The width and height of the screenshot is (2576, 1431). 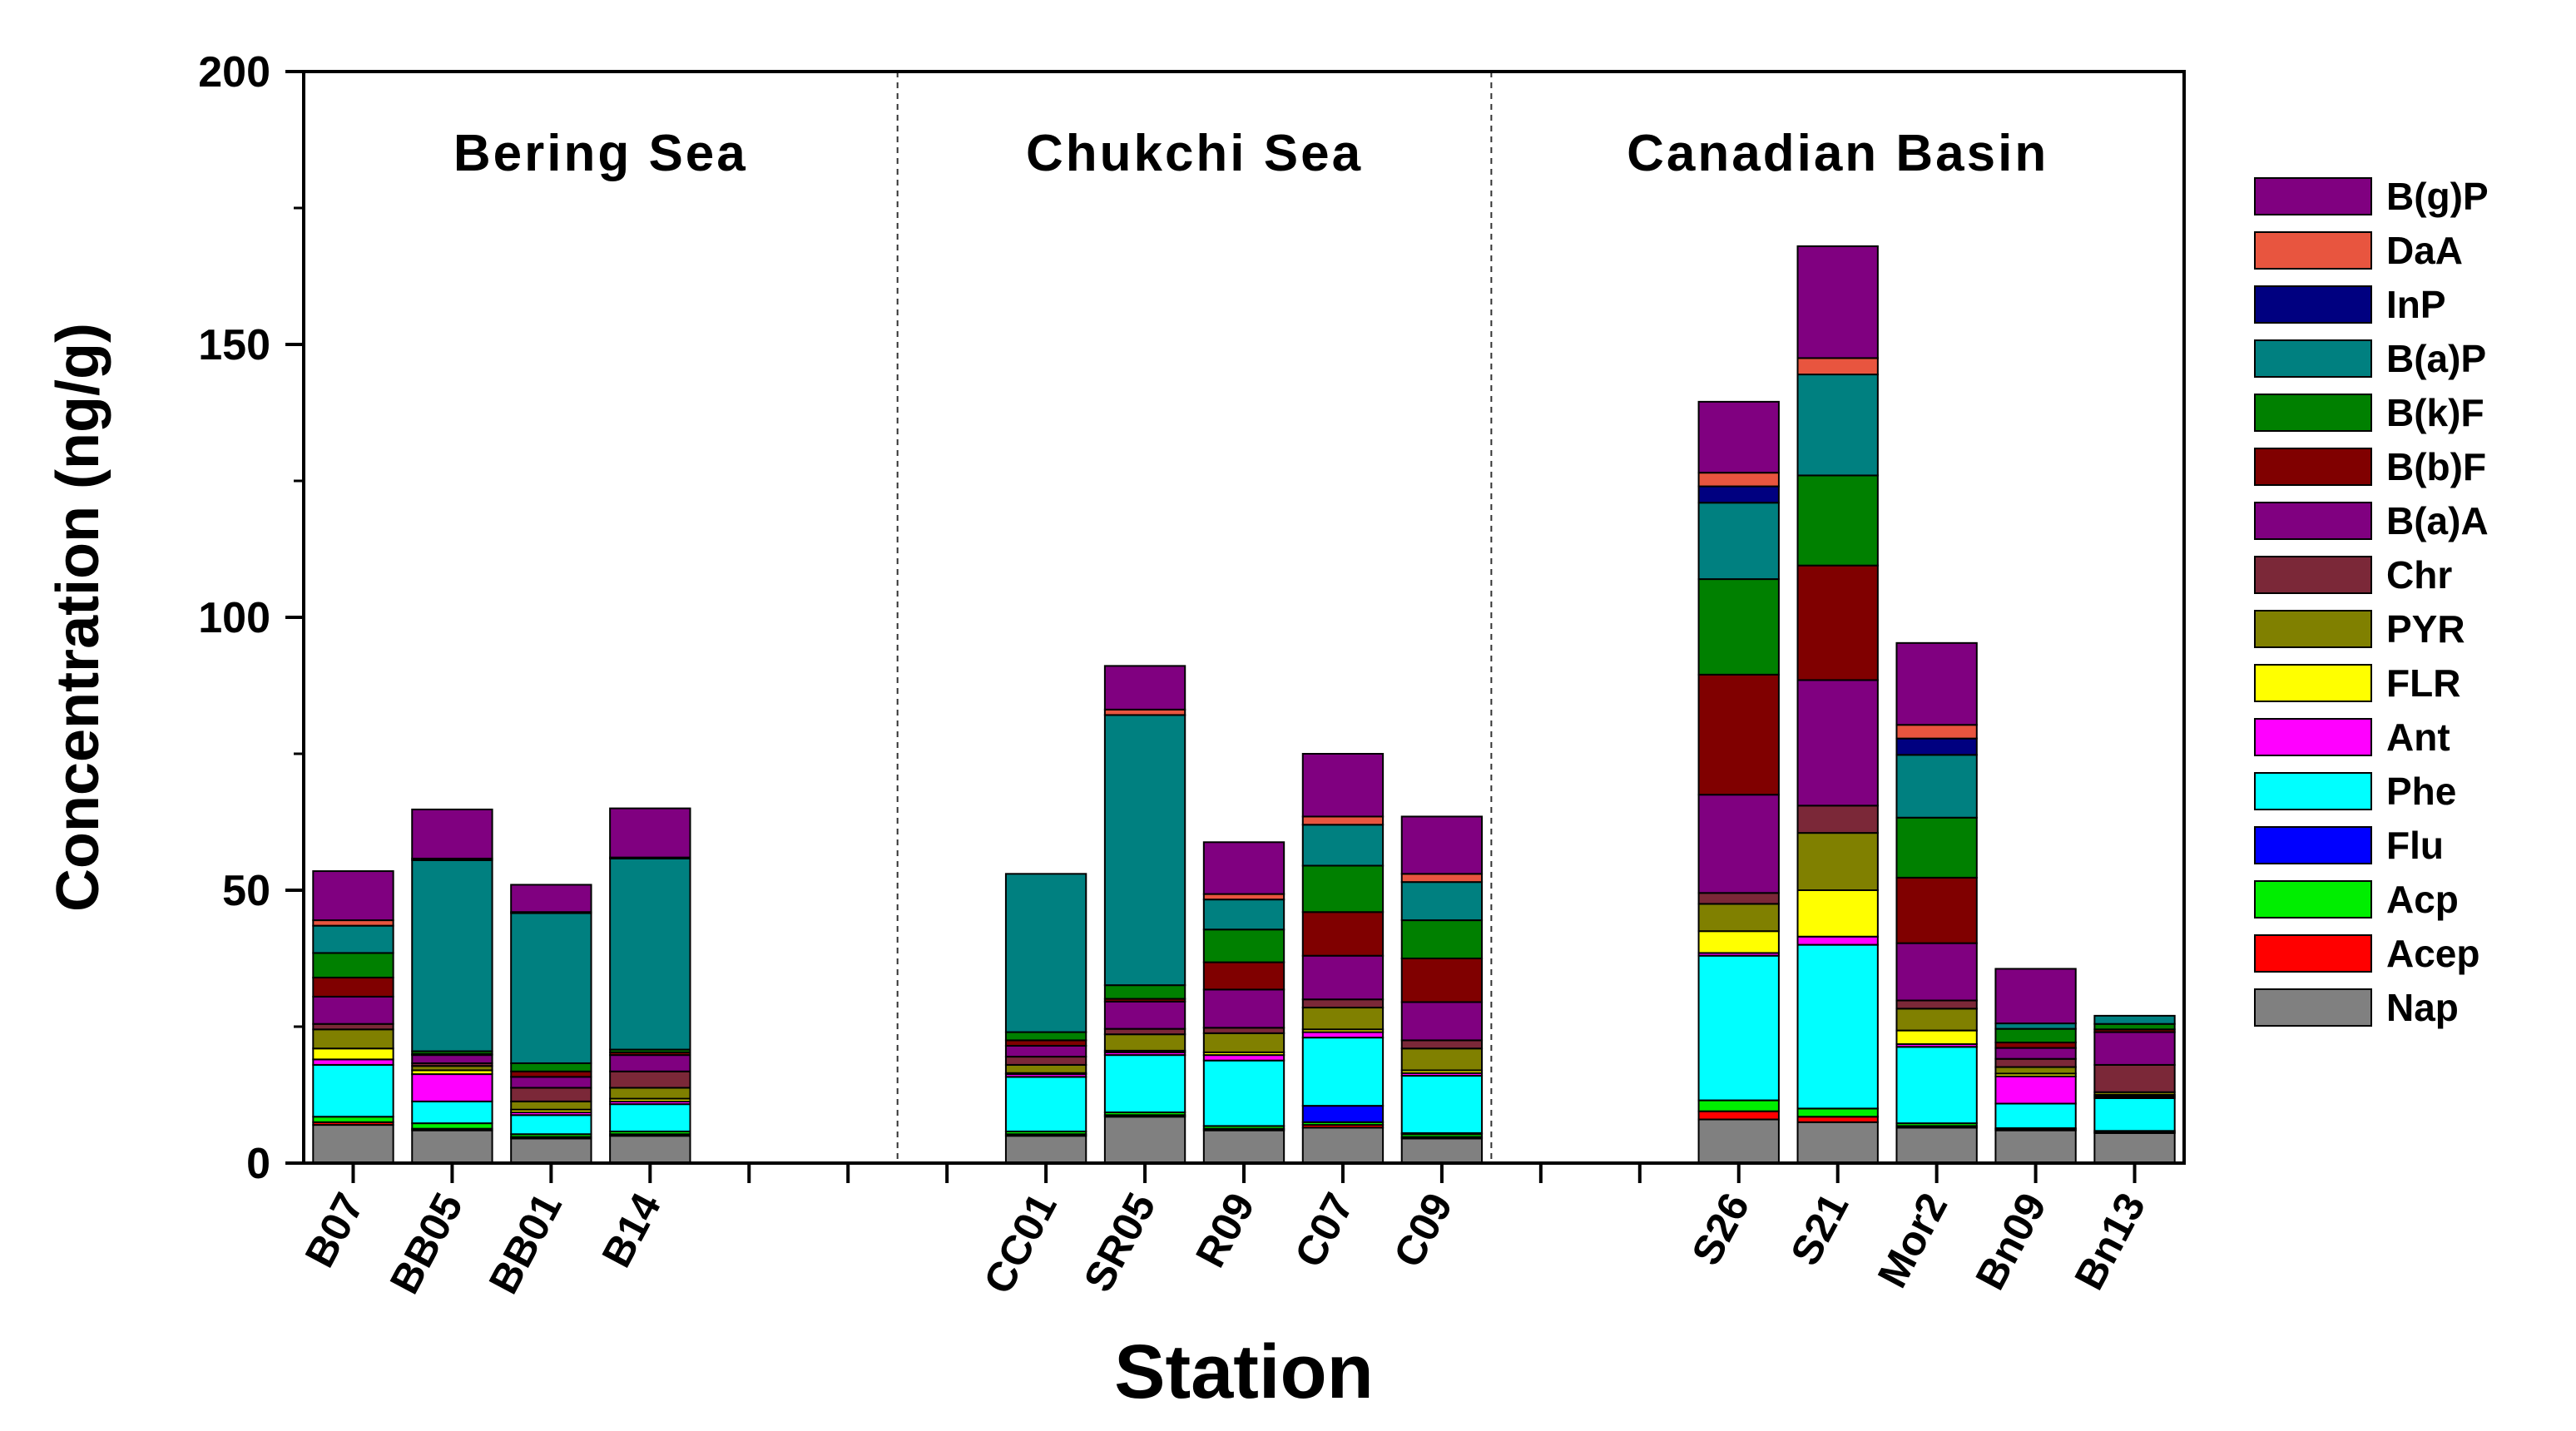 What do you see at coordinates (234, 72) in the screenshot?
I see `y-tick-label: 200` at bounding box center [234, 72].